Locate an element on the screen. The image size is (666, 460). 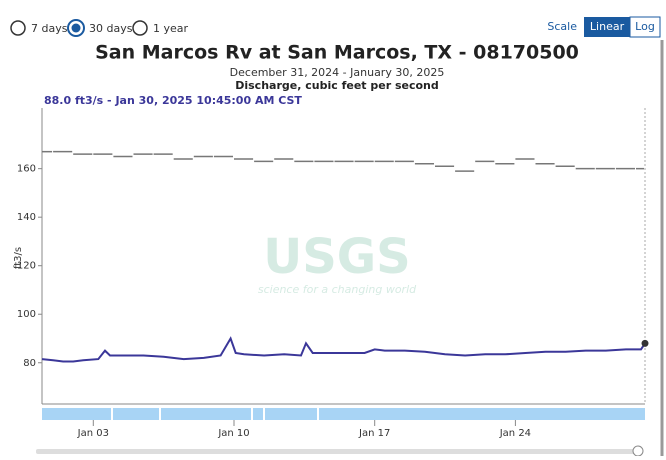
y-axis-label: ft3/s is located at coordinates (18, 258).